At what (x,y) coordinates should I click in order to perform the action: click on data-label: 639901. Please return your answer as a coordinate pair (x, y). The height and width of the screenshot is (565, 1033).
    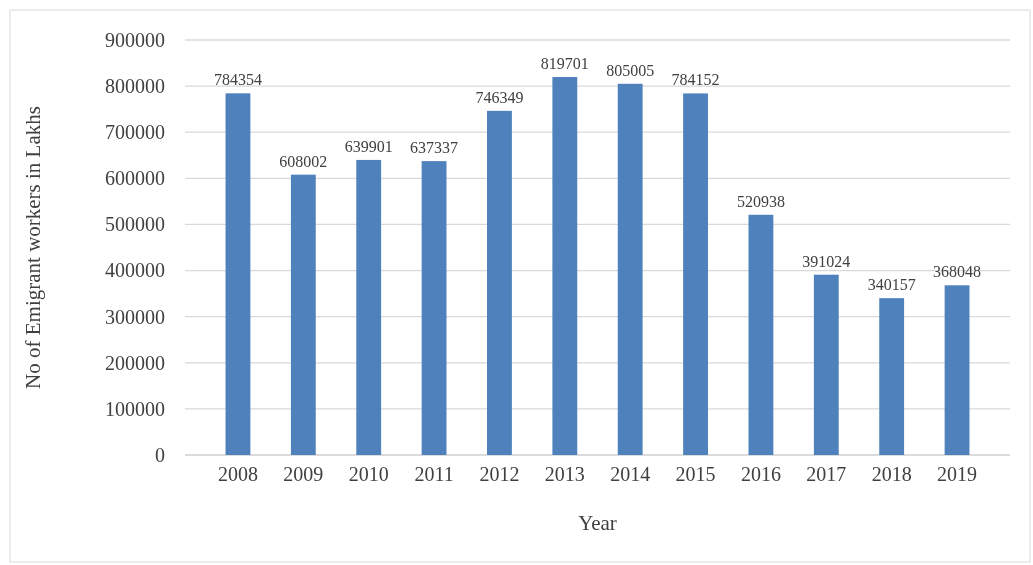
    Looking at the image, I should click on (368, 146).